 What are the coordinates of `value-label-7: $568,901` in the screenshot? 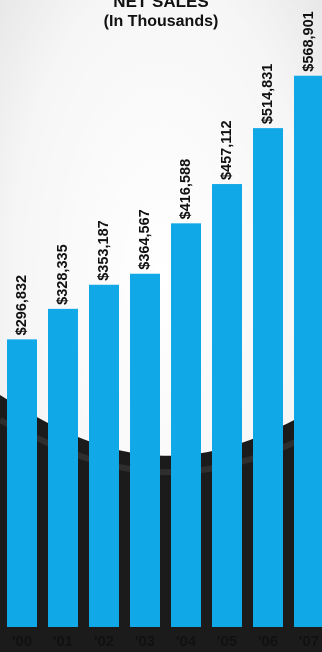 It's located at (309, 41).